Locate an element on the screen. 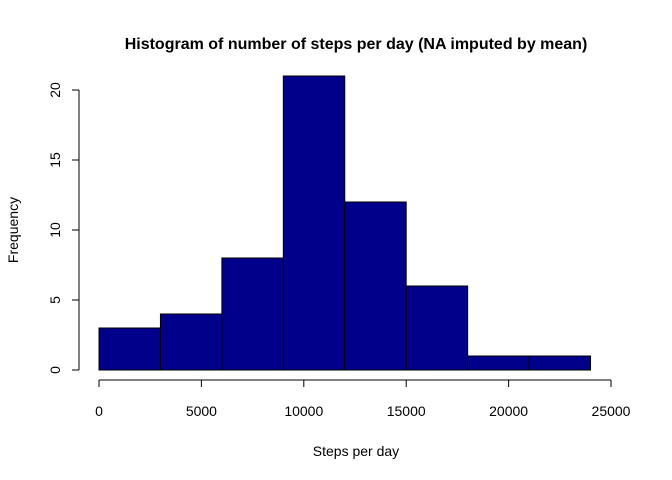  y-tick-label: 5 is located at coordinates (55, 300).